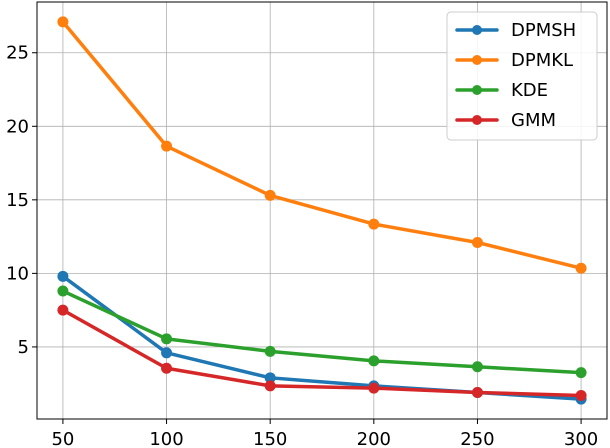 Image resolution: width=610 pixels, height=448 pixels. Describe the element at coordinates (505, 120) in the screenshot. I see `legend-item: GMM` at that location.